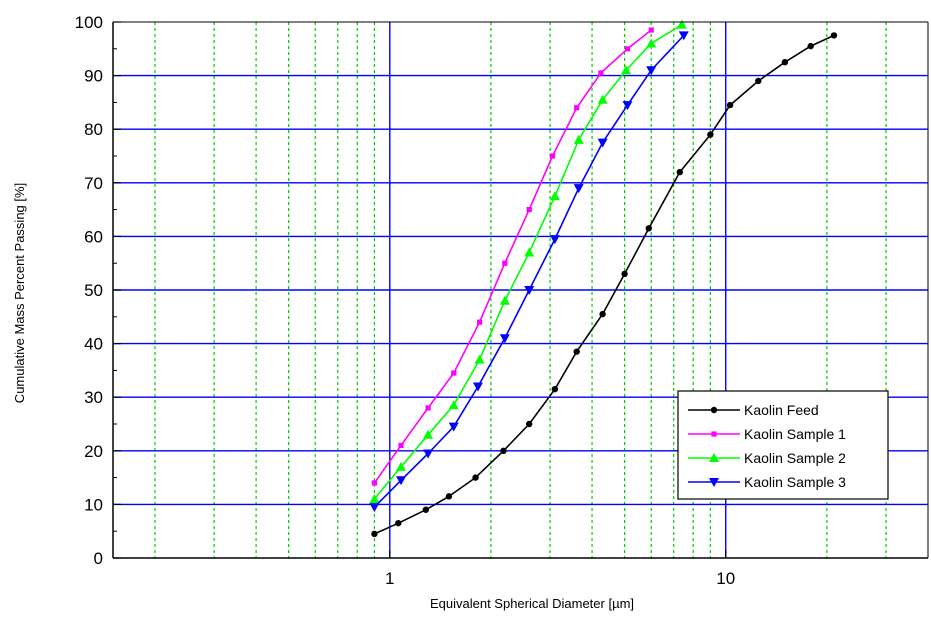 The width and height of the screenshot is (931, 625). Describe the element at coordinates (781, 410) in the screenshot. I see `legend-label: Kaolin Feed` at that location.